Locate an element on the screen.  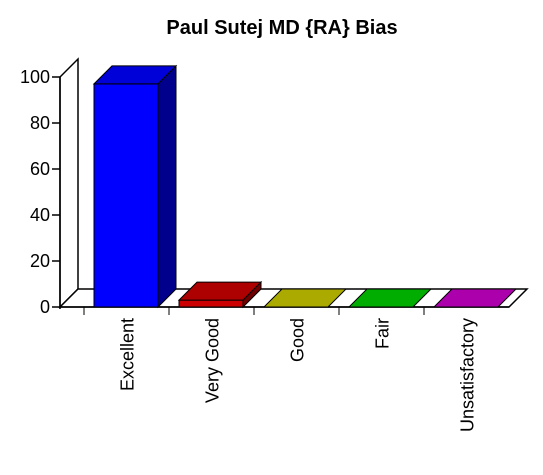
bar-side is located at coordinates (167, 186).